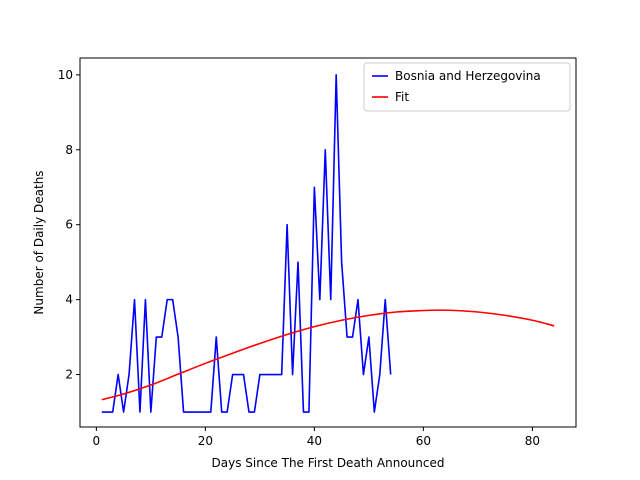  Describe the element at coordinates (39, 242) in the screenshot. I see `y-axis-label: Number of Daily Deaths` at that location.